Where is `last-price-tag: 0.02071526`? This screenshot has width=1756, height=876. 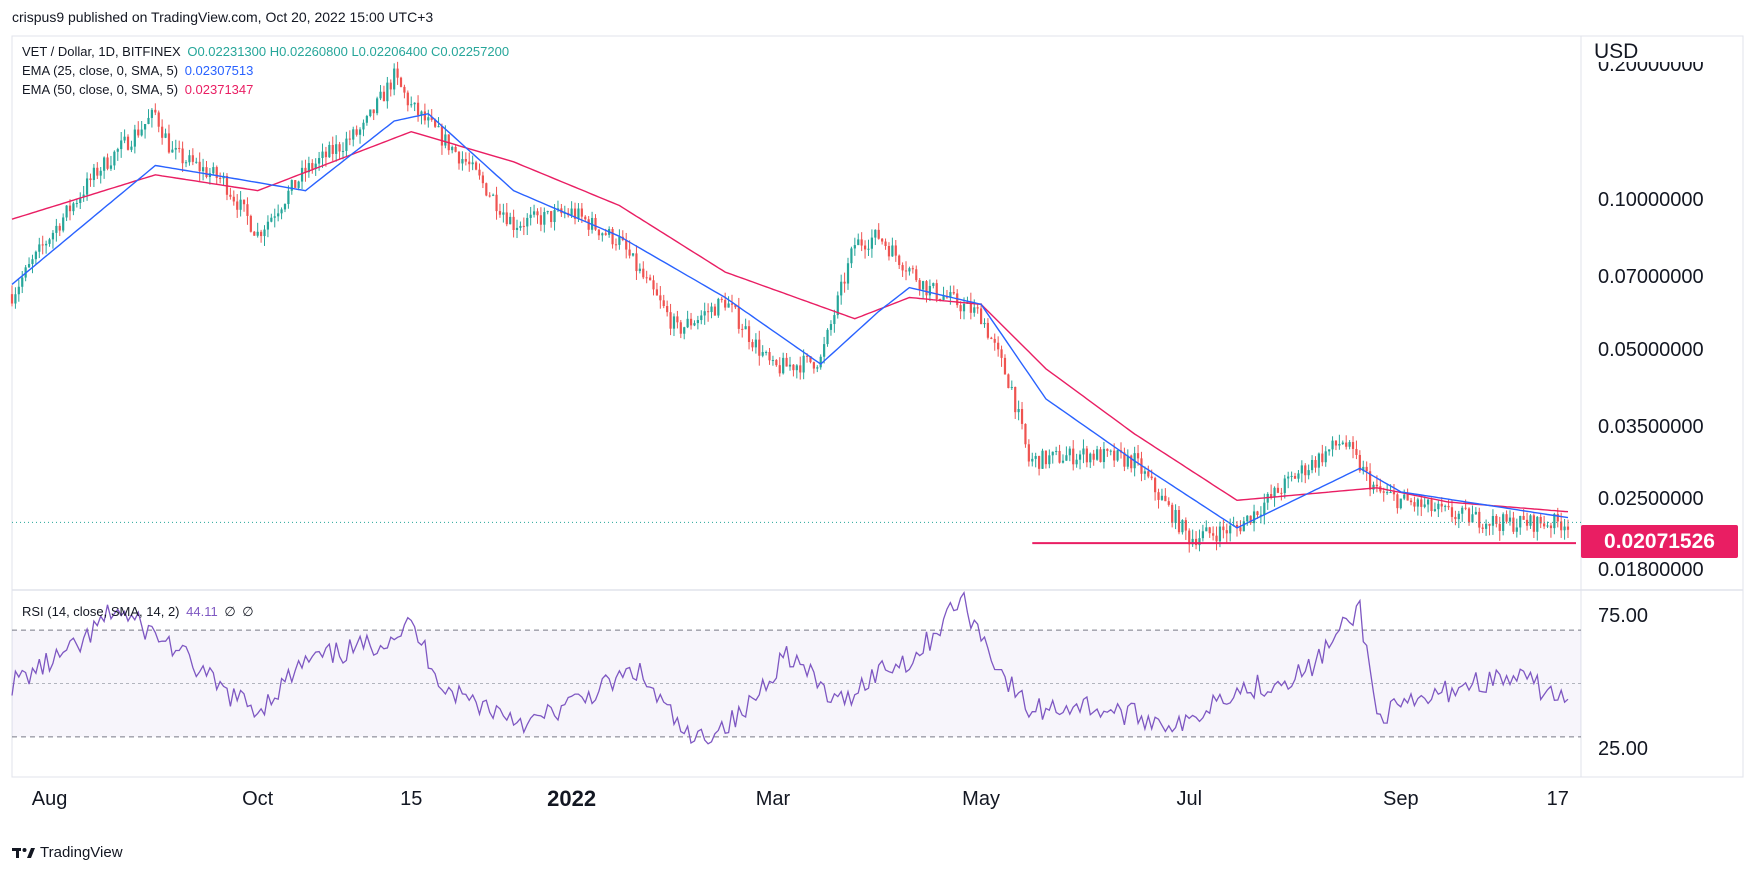
last-price-tag: 0.02071526 is located at coordinates (1659, 541).